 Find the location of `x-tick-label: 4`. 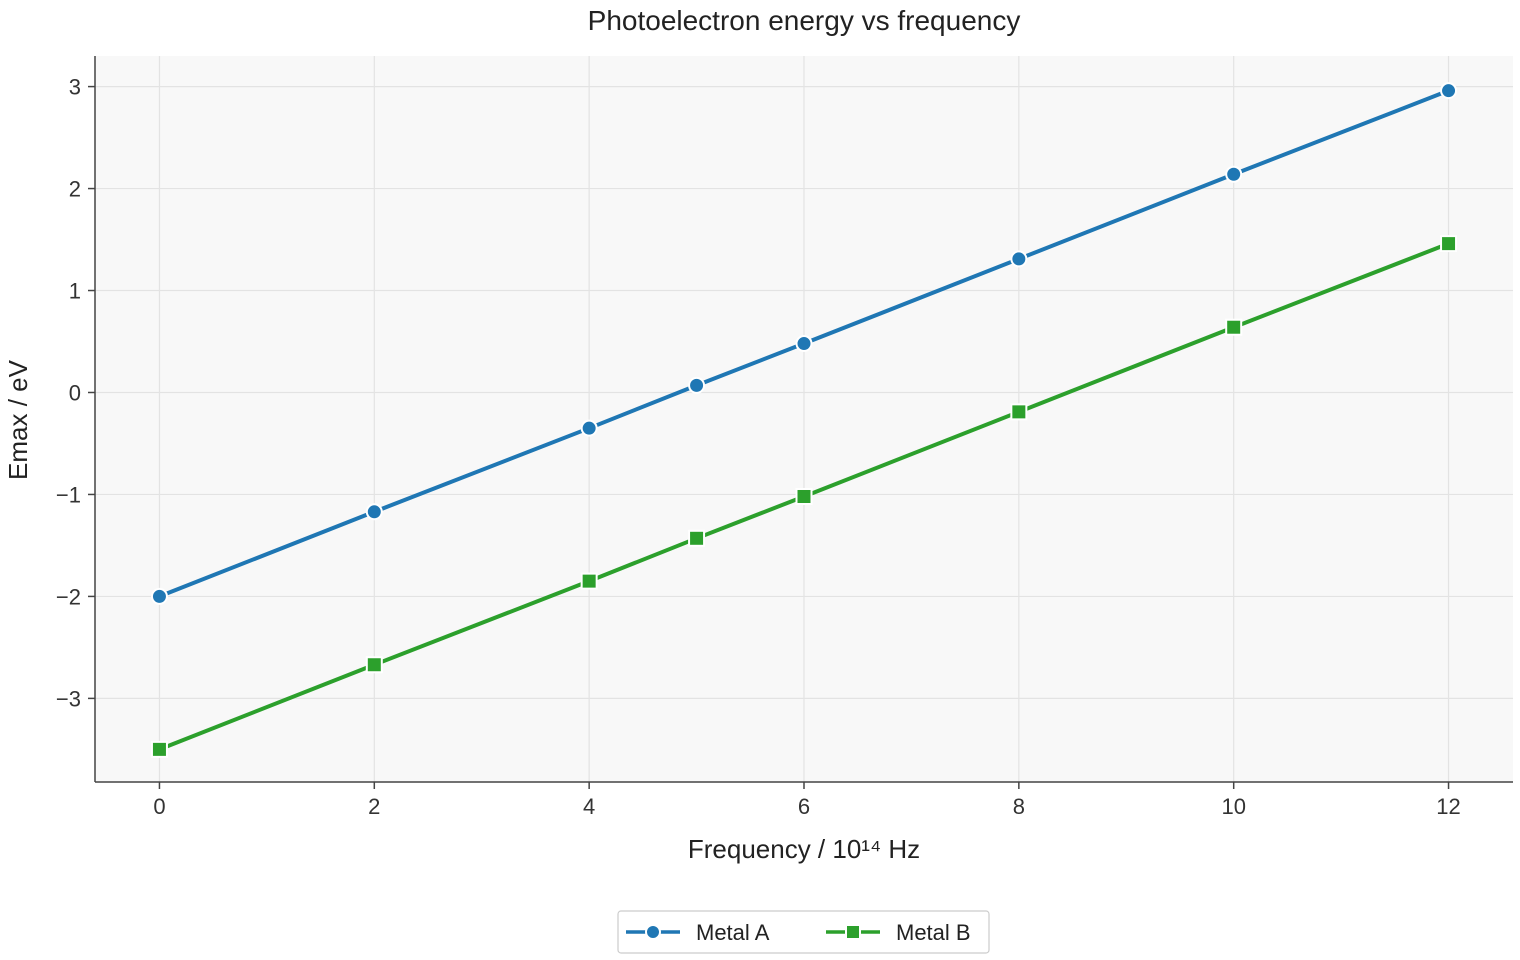

x-tick-label: 4 is located at coordinates (589, 806).